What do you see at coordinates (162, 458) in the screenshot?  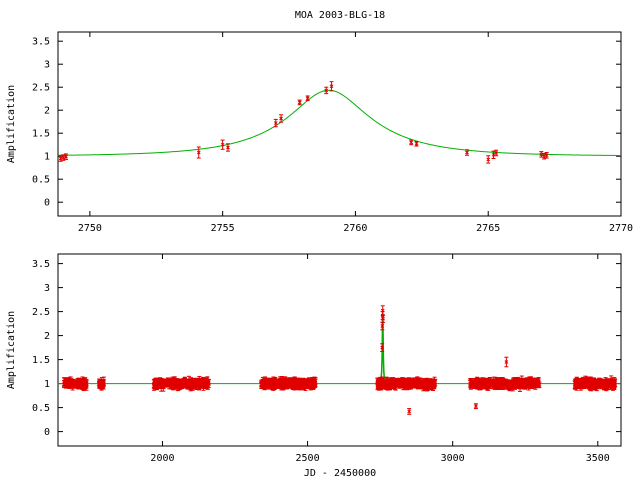 I see `x-tick-label: 2000` at bounding box center [162, 458].